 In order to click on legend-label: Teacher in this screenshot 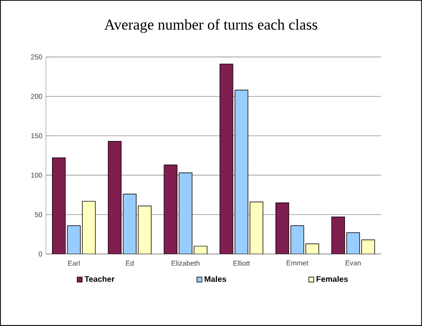, I will do `click(99, 279)`.